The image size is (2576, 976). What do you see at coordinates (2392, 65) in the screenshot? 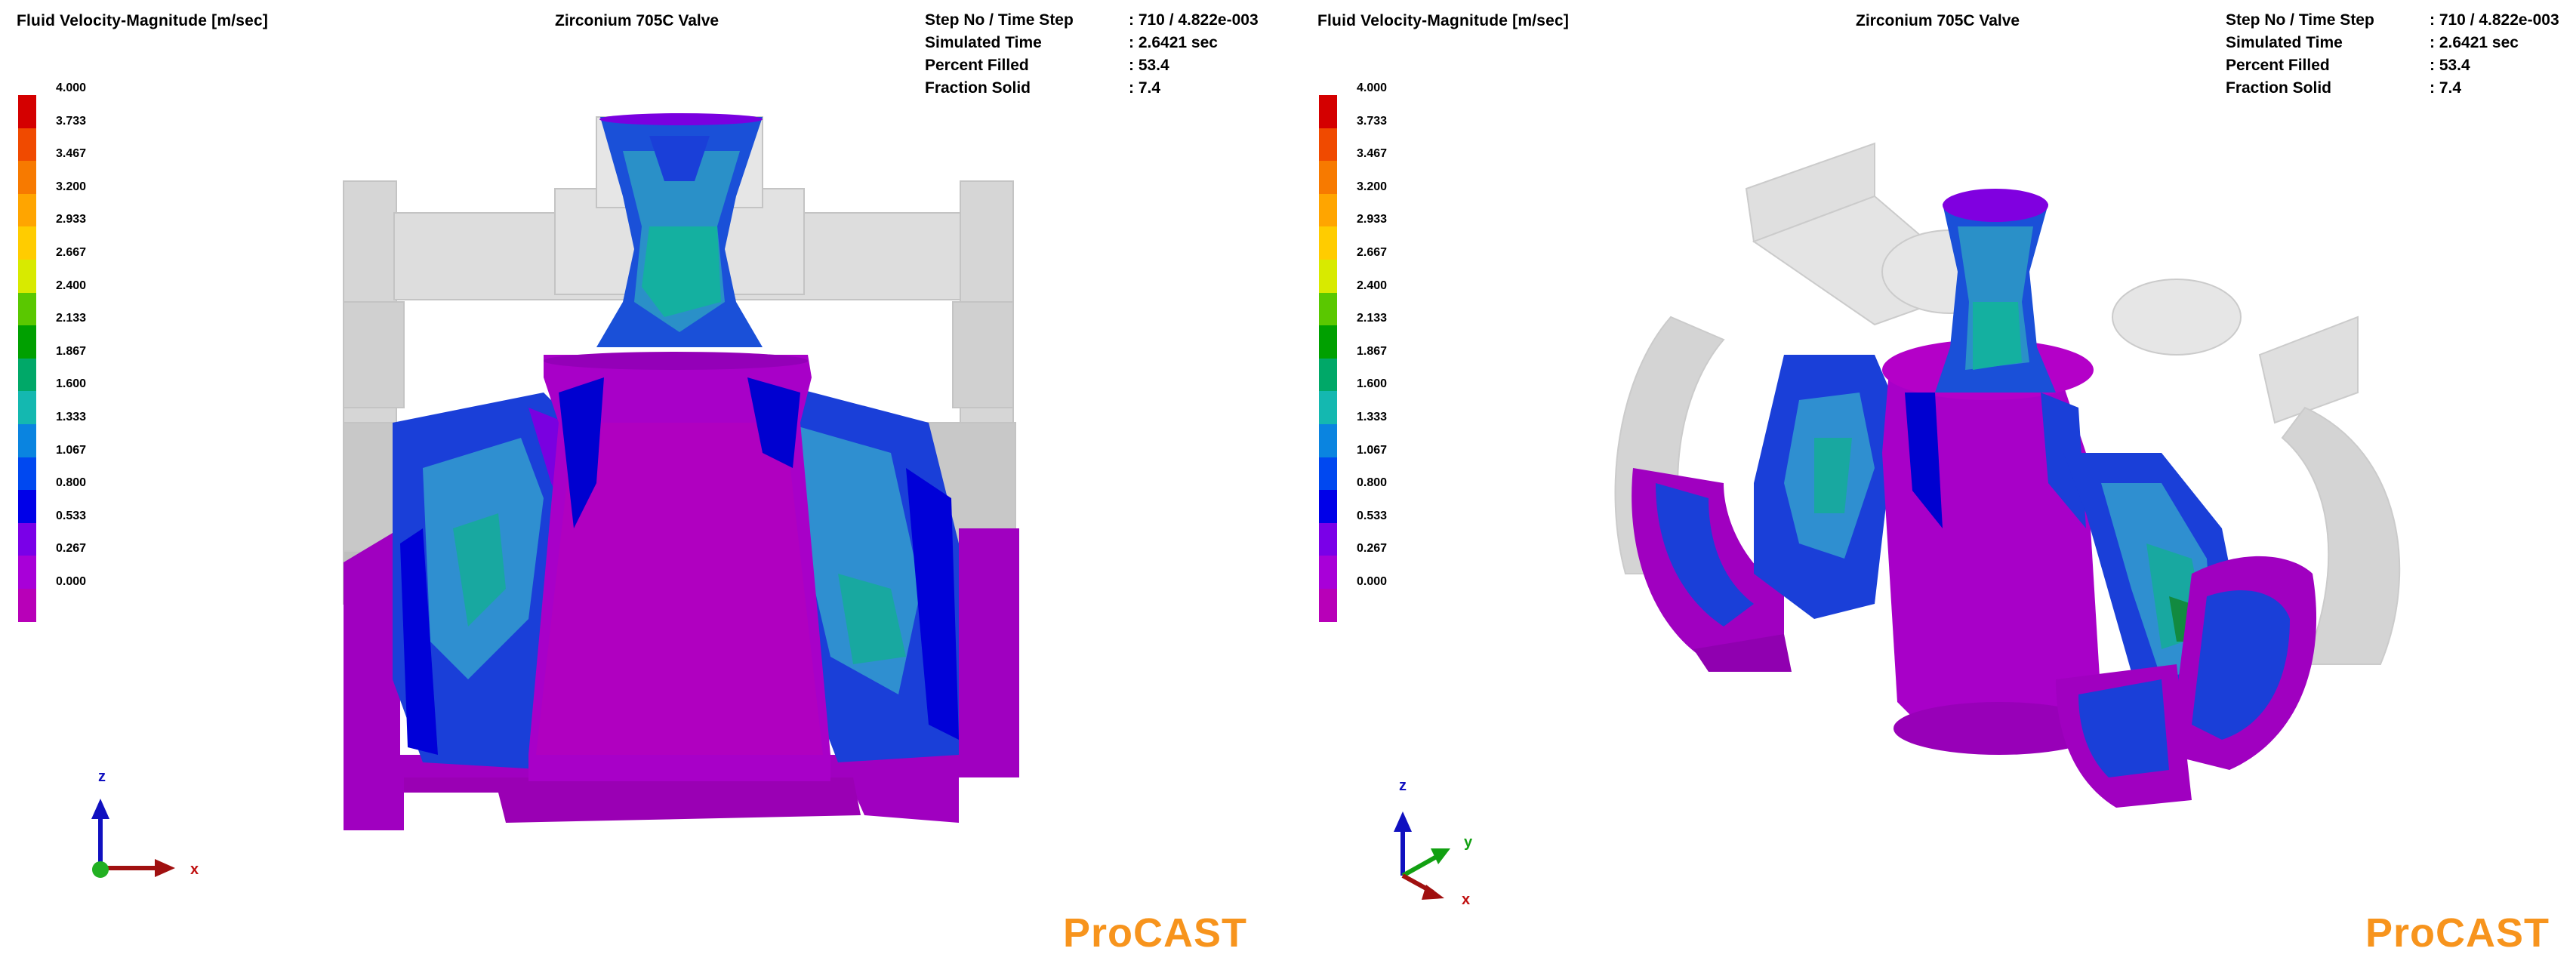
I see `info-row-filled: Percent Filled : 53.4` at bounding box center [2392, 65].